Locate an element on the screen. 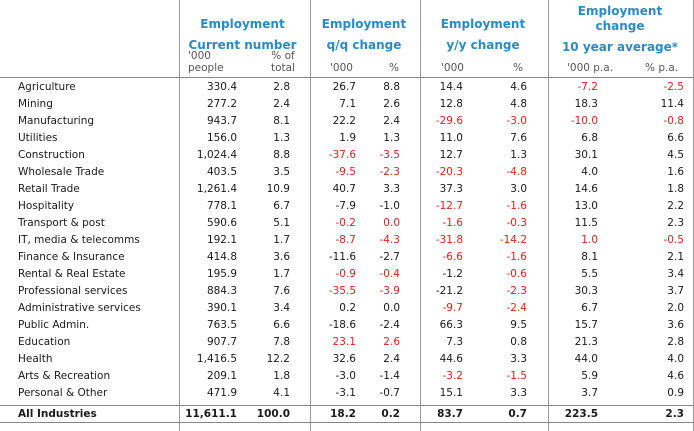  row-cell: 2.2 is located at coordinates (675, 206).